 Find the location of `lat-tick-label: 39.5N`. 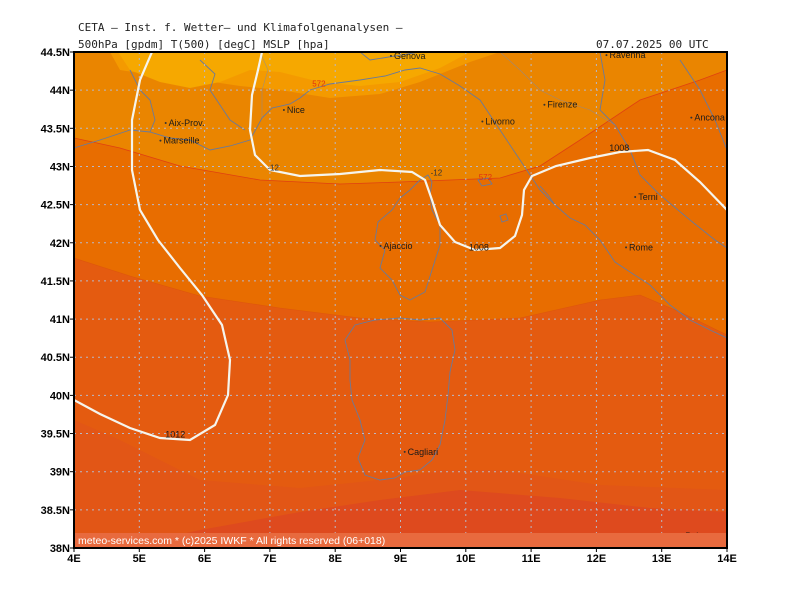

lat-tick-label: 39.5N is located at coordinates (55, 435).